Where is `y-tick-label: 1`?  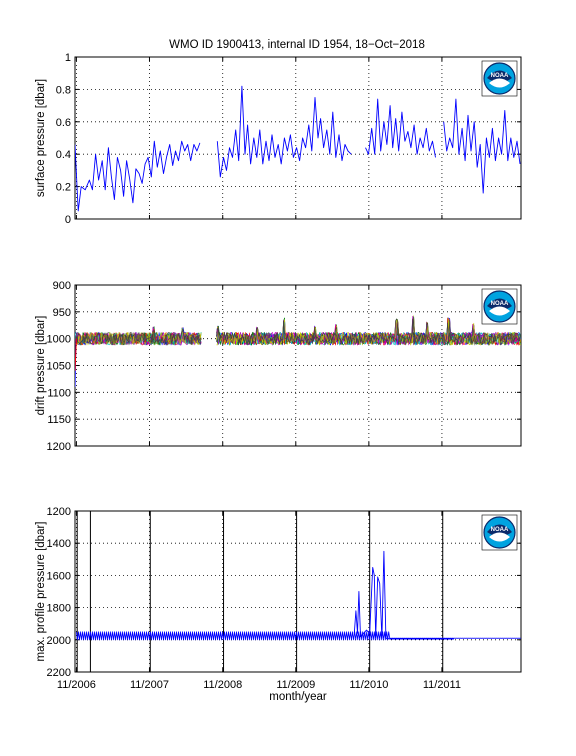
y-tick-label: 1 is located at coordinates (68, 58).